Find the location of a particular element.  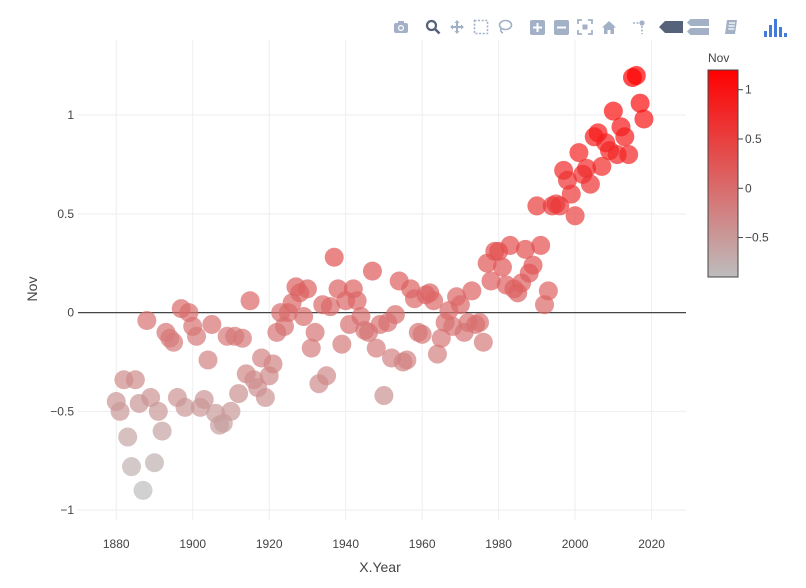

x-axis-title: X.Year is located at coordinates (380, 567).